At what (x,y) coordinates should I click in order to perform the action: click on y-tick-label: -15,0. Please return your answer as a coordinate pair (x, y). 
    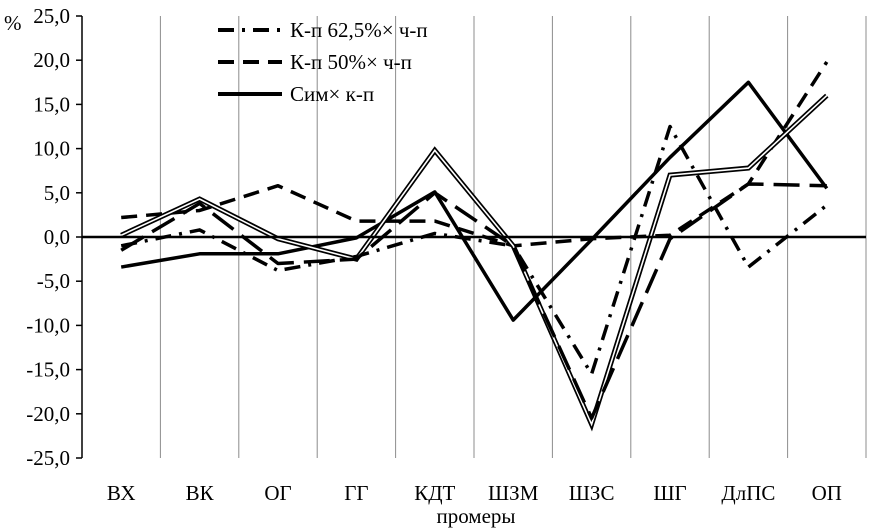
    Looking at the image, I should click on (48, 370).